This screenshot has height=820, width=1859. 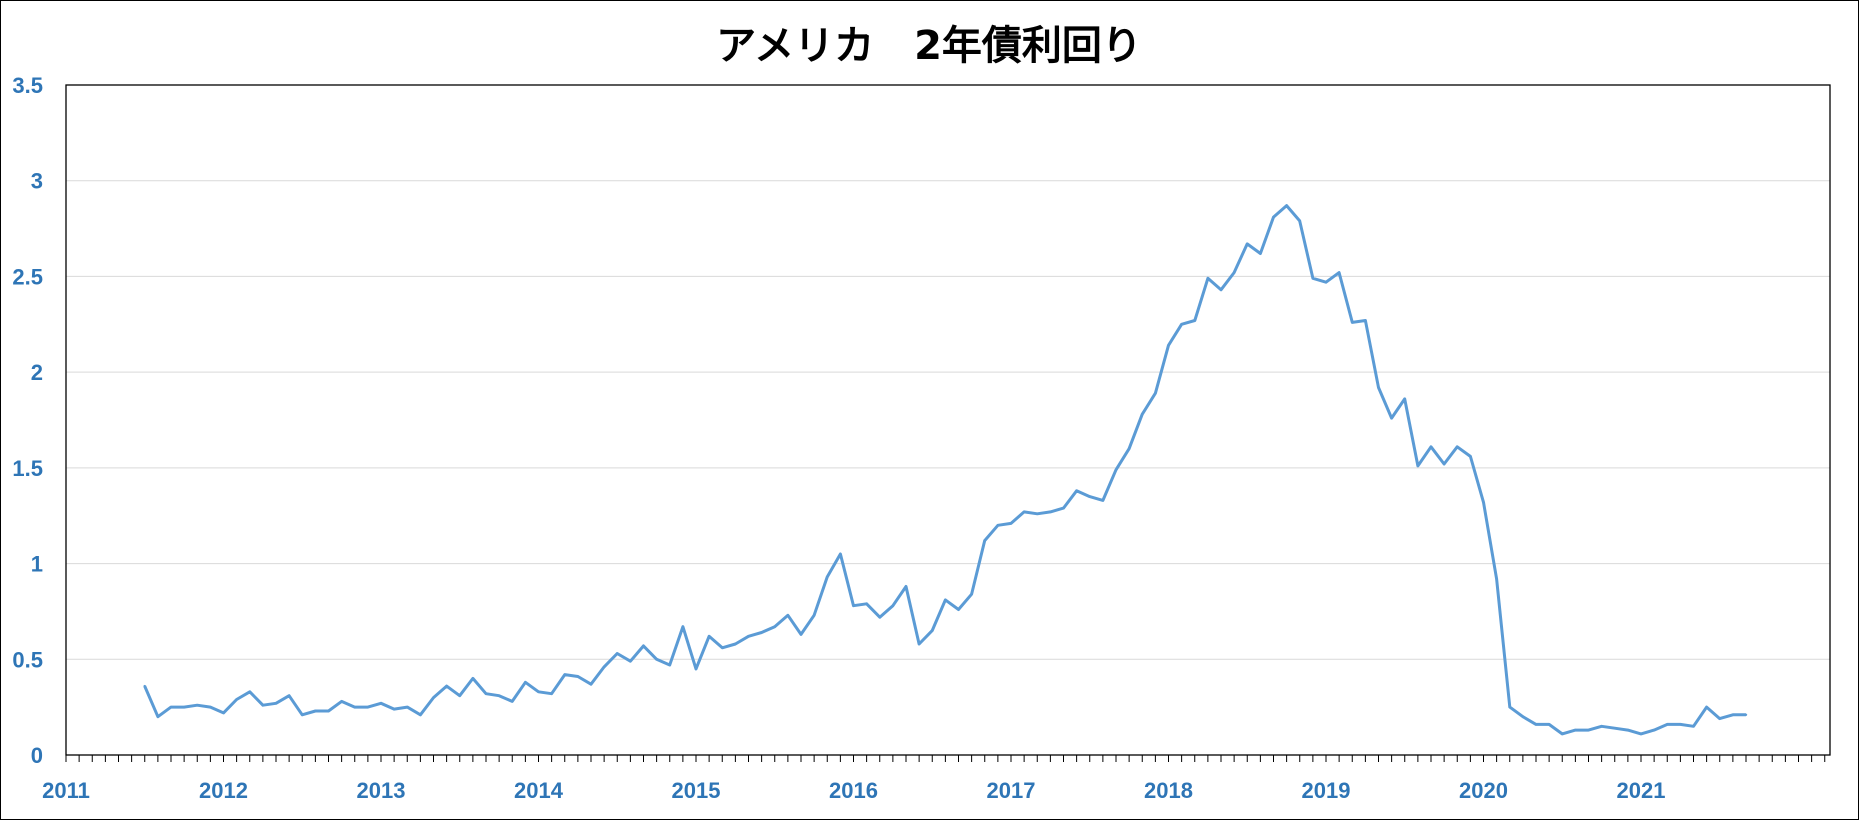 I want to click on y-tick-label: 2.5, so click(x=27, y=276).